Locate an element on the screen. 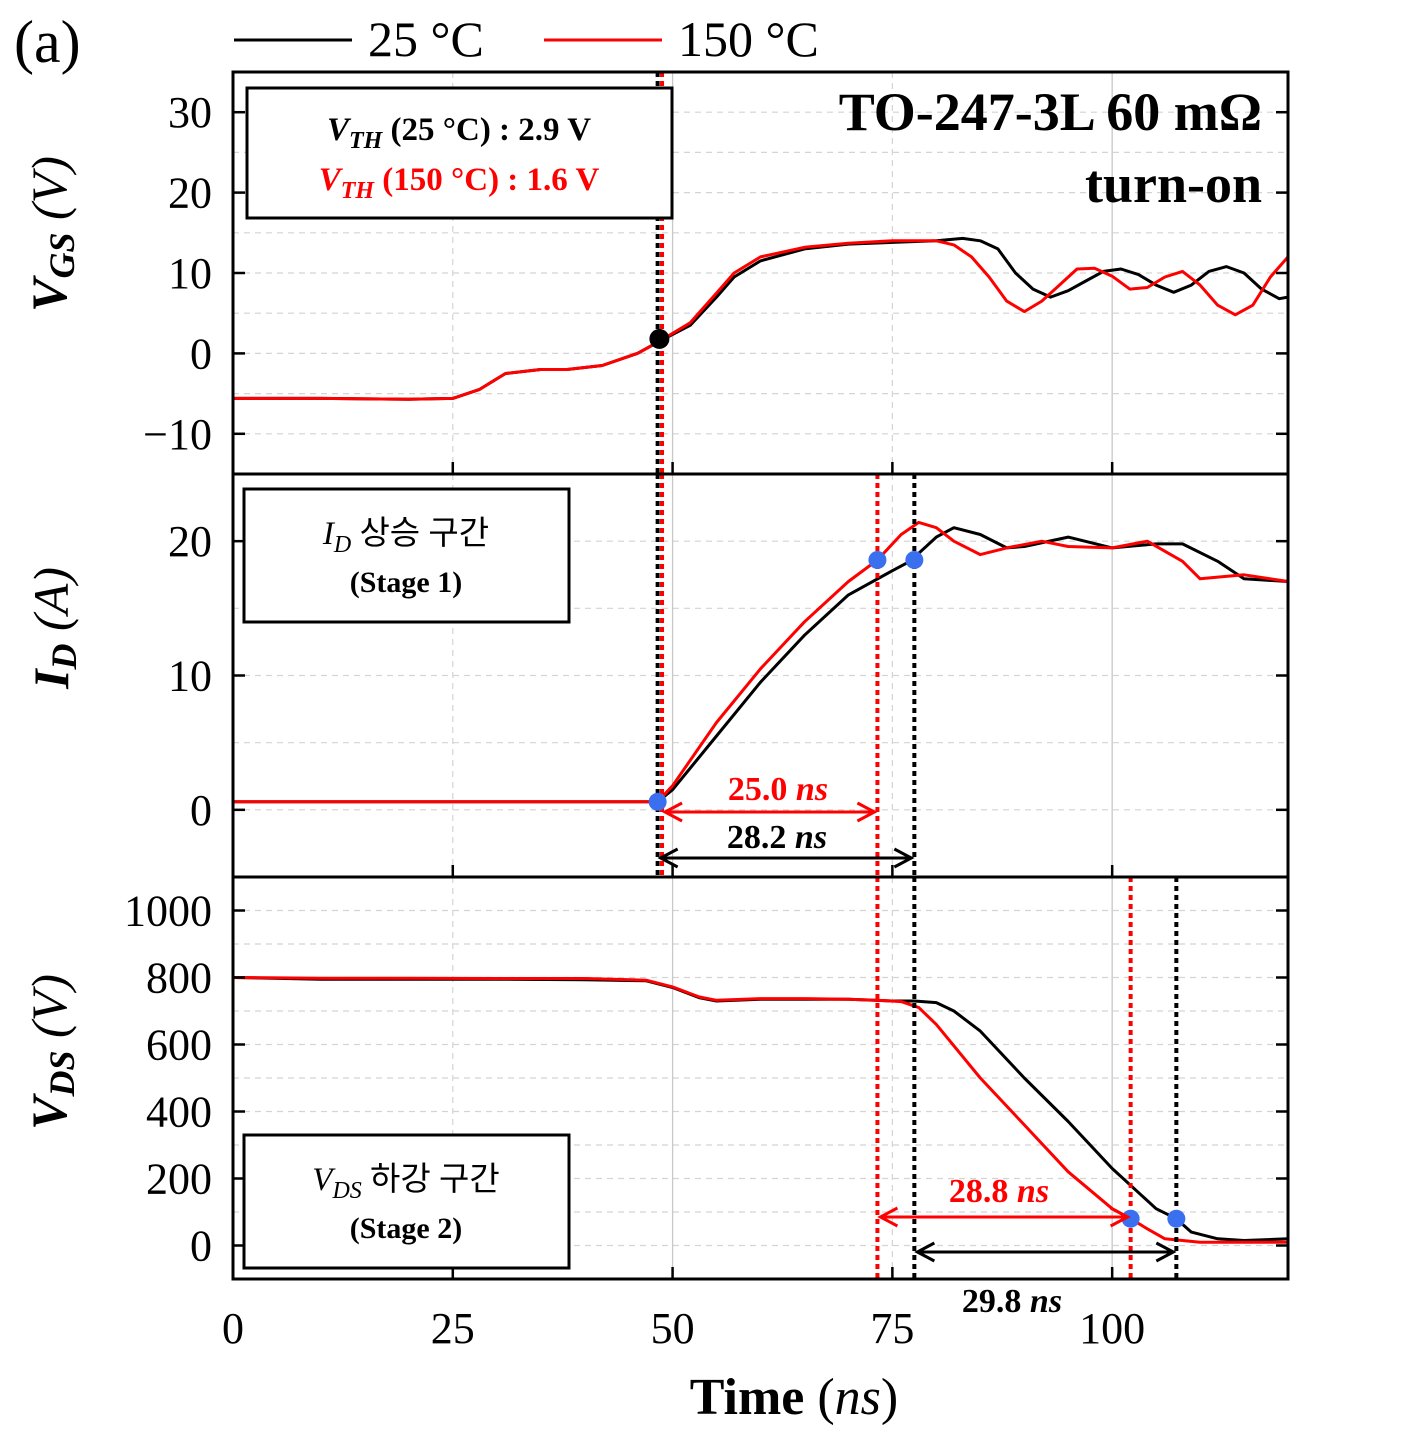  legend-label-150c: 150 °C is located at coordinates (748, 39).